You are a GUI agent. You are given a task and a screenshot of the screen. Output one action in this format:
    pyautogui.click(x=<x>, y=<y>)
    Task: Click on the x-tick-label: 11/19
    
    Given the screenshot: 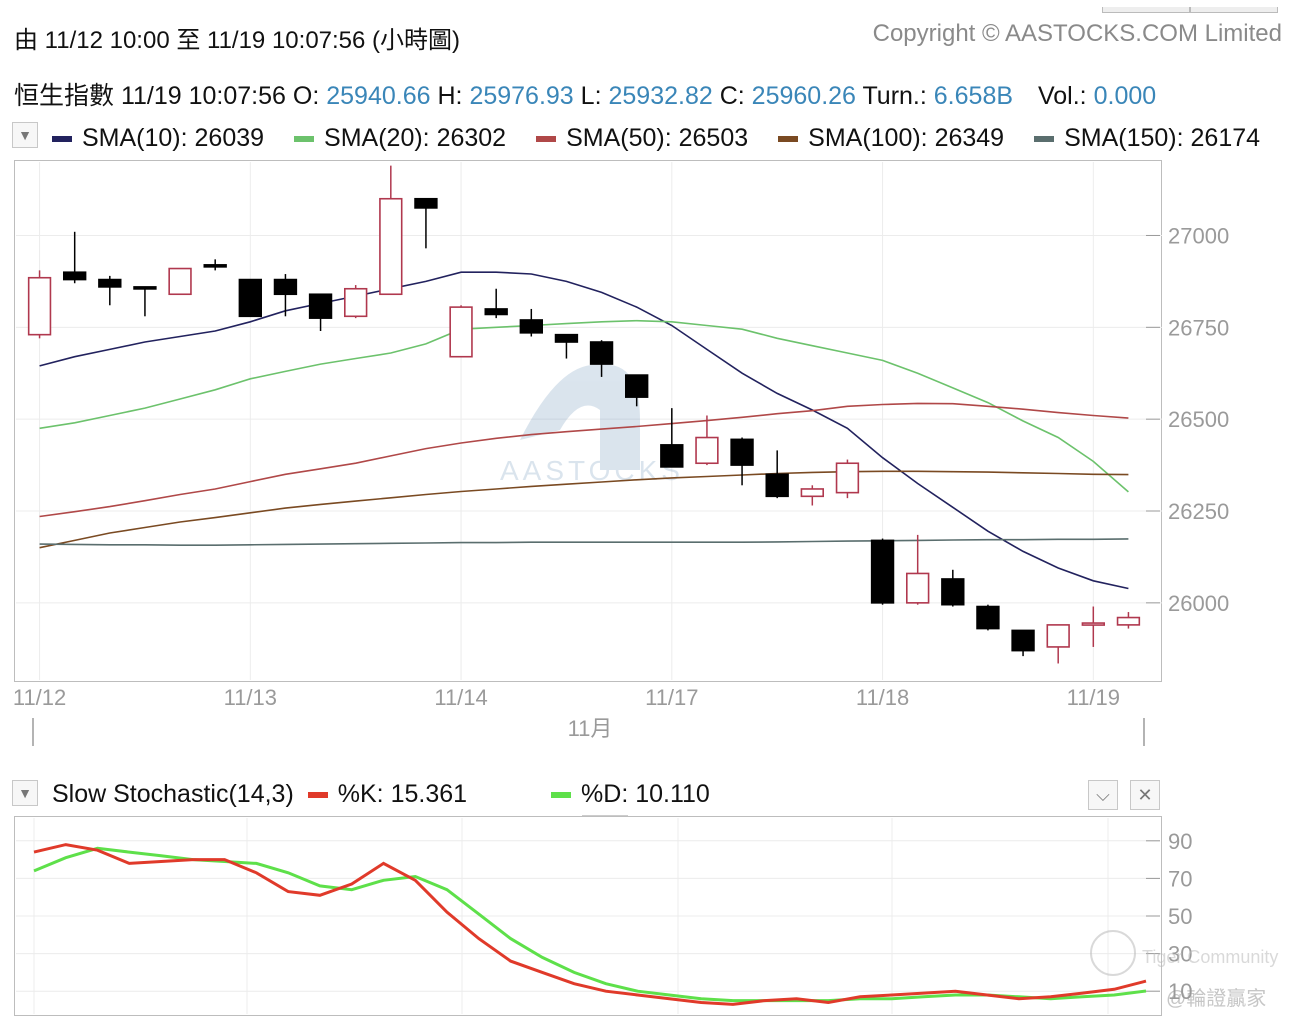 What is the action you would take?
    pyautogui.click(x=1093, y=697)
    